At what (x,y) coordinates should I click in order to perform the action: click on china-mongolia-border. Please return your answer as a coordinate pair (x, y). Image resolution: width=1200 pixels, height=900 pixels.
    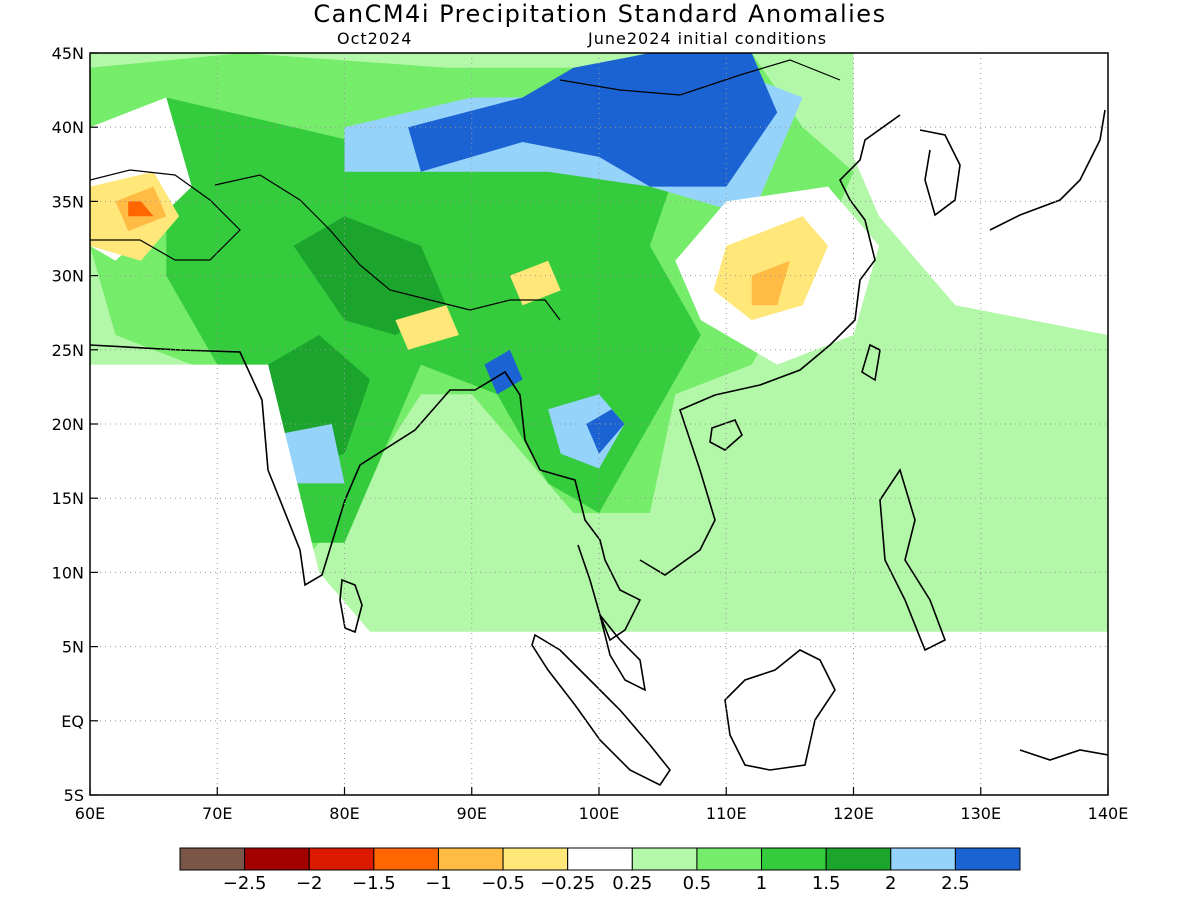
    Looking at the image, I should click on (700, 77).